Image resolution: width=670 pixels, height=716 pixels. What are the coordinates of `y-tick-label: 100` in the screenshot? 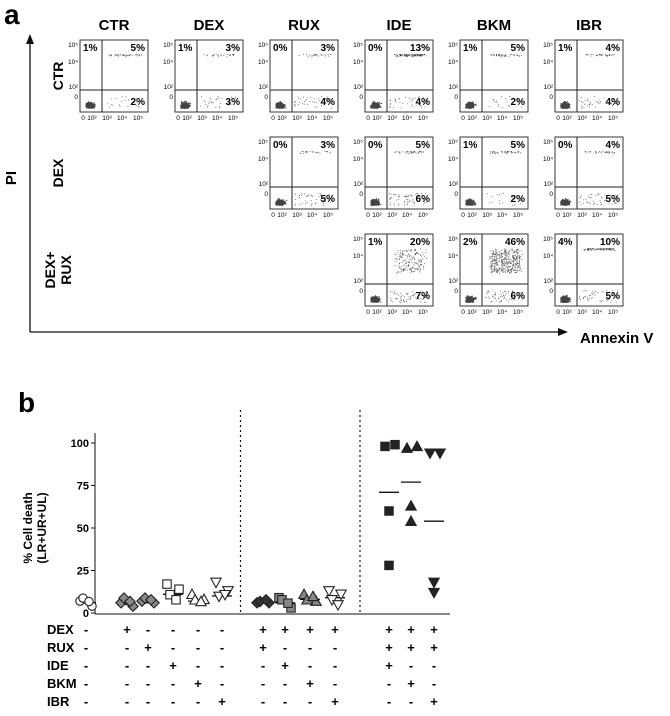 It's located at (80, 444).